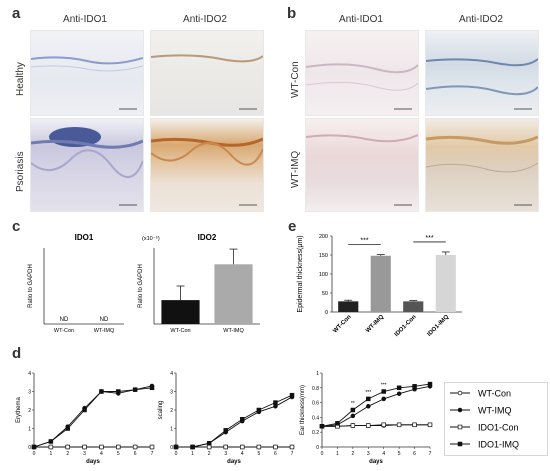 The image size is (550, 471). I want to click on legend-marker-wt-imq, so click(460, 410).